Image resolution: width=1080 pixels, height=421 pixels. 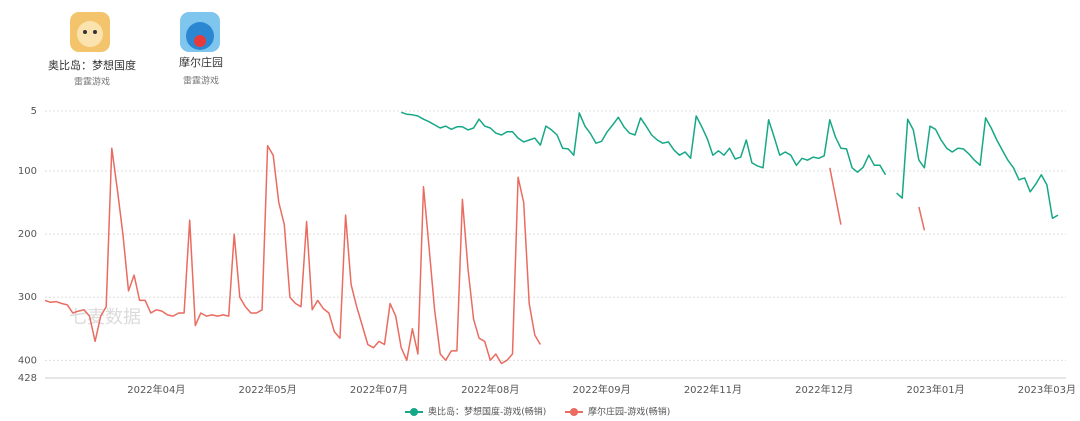 I want to click on x-tick-label: 2023年03月, so click(x=1047, y=389).